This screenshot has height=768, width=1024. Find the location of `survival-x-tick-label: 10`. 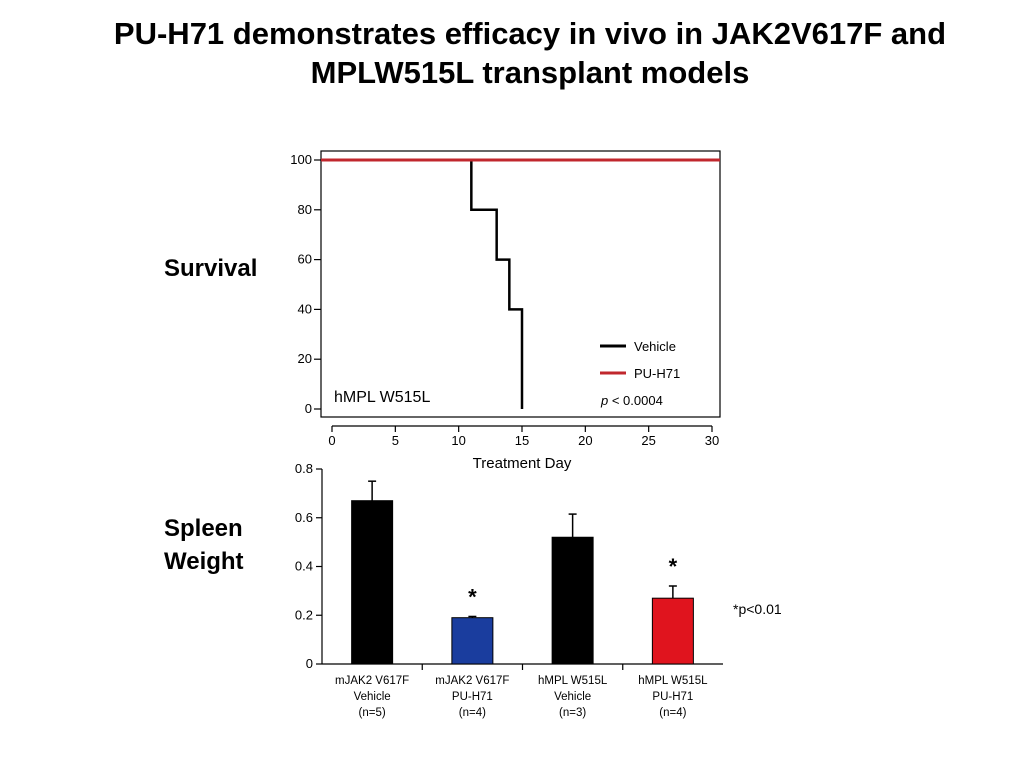

survival-x-tick-label: 10 is located at coordinates (458, 440).